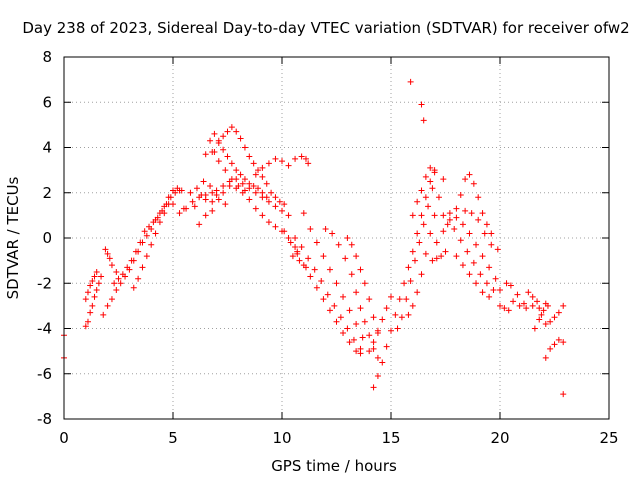 This screenshot has width=640, height=480. I want to click on series-midday-D, so click(238, 165).